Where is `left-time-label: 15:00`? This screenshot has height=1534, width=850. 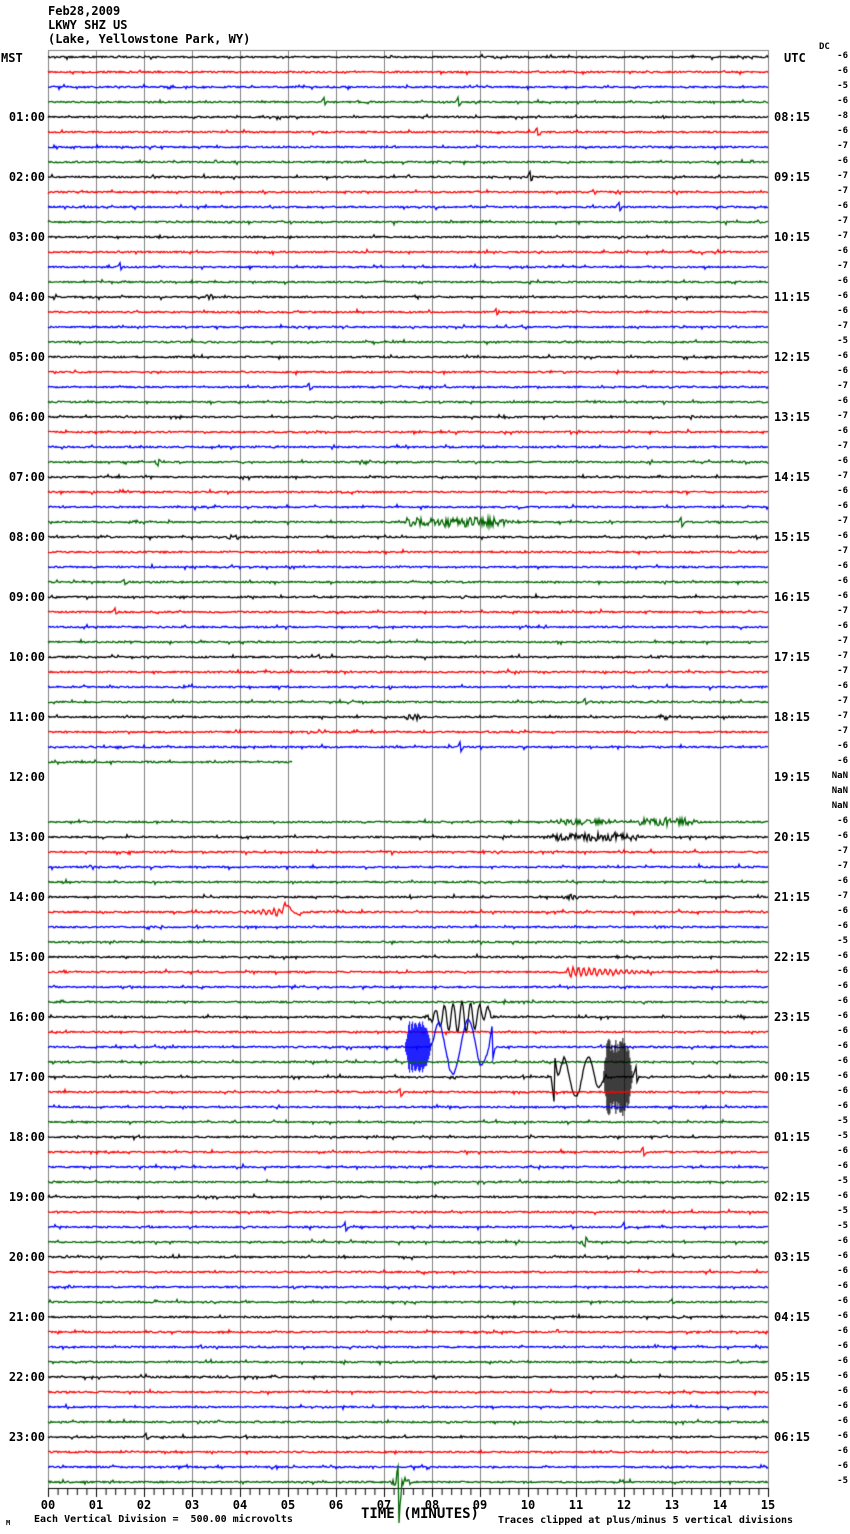
left-time-label: 15:00 is located at coordinates (26, 957).